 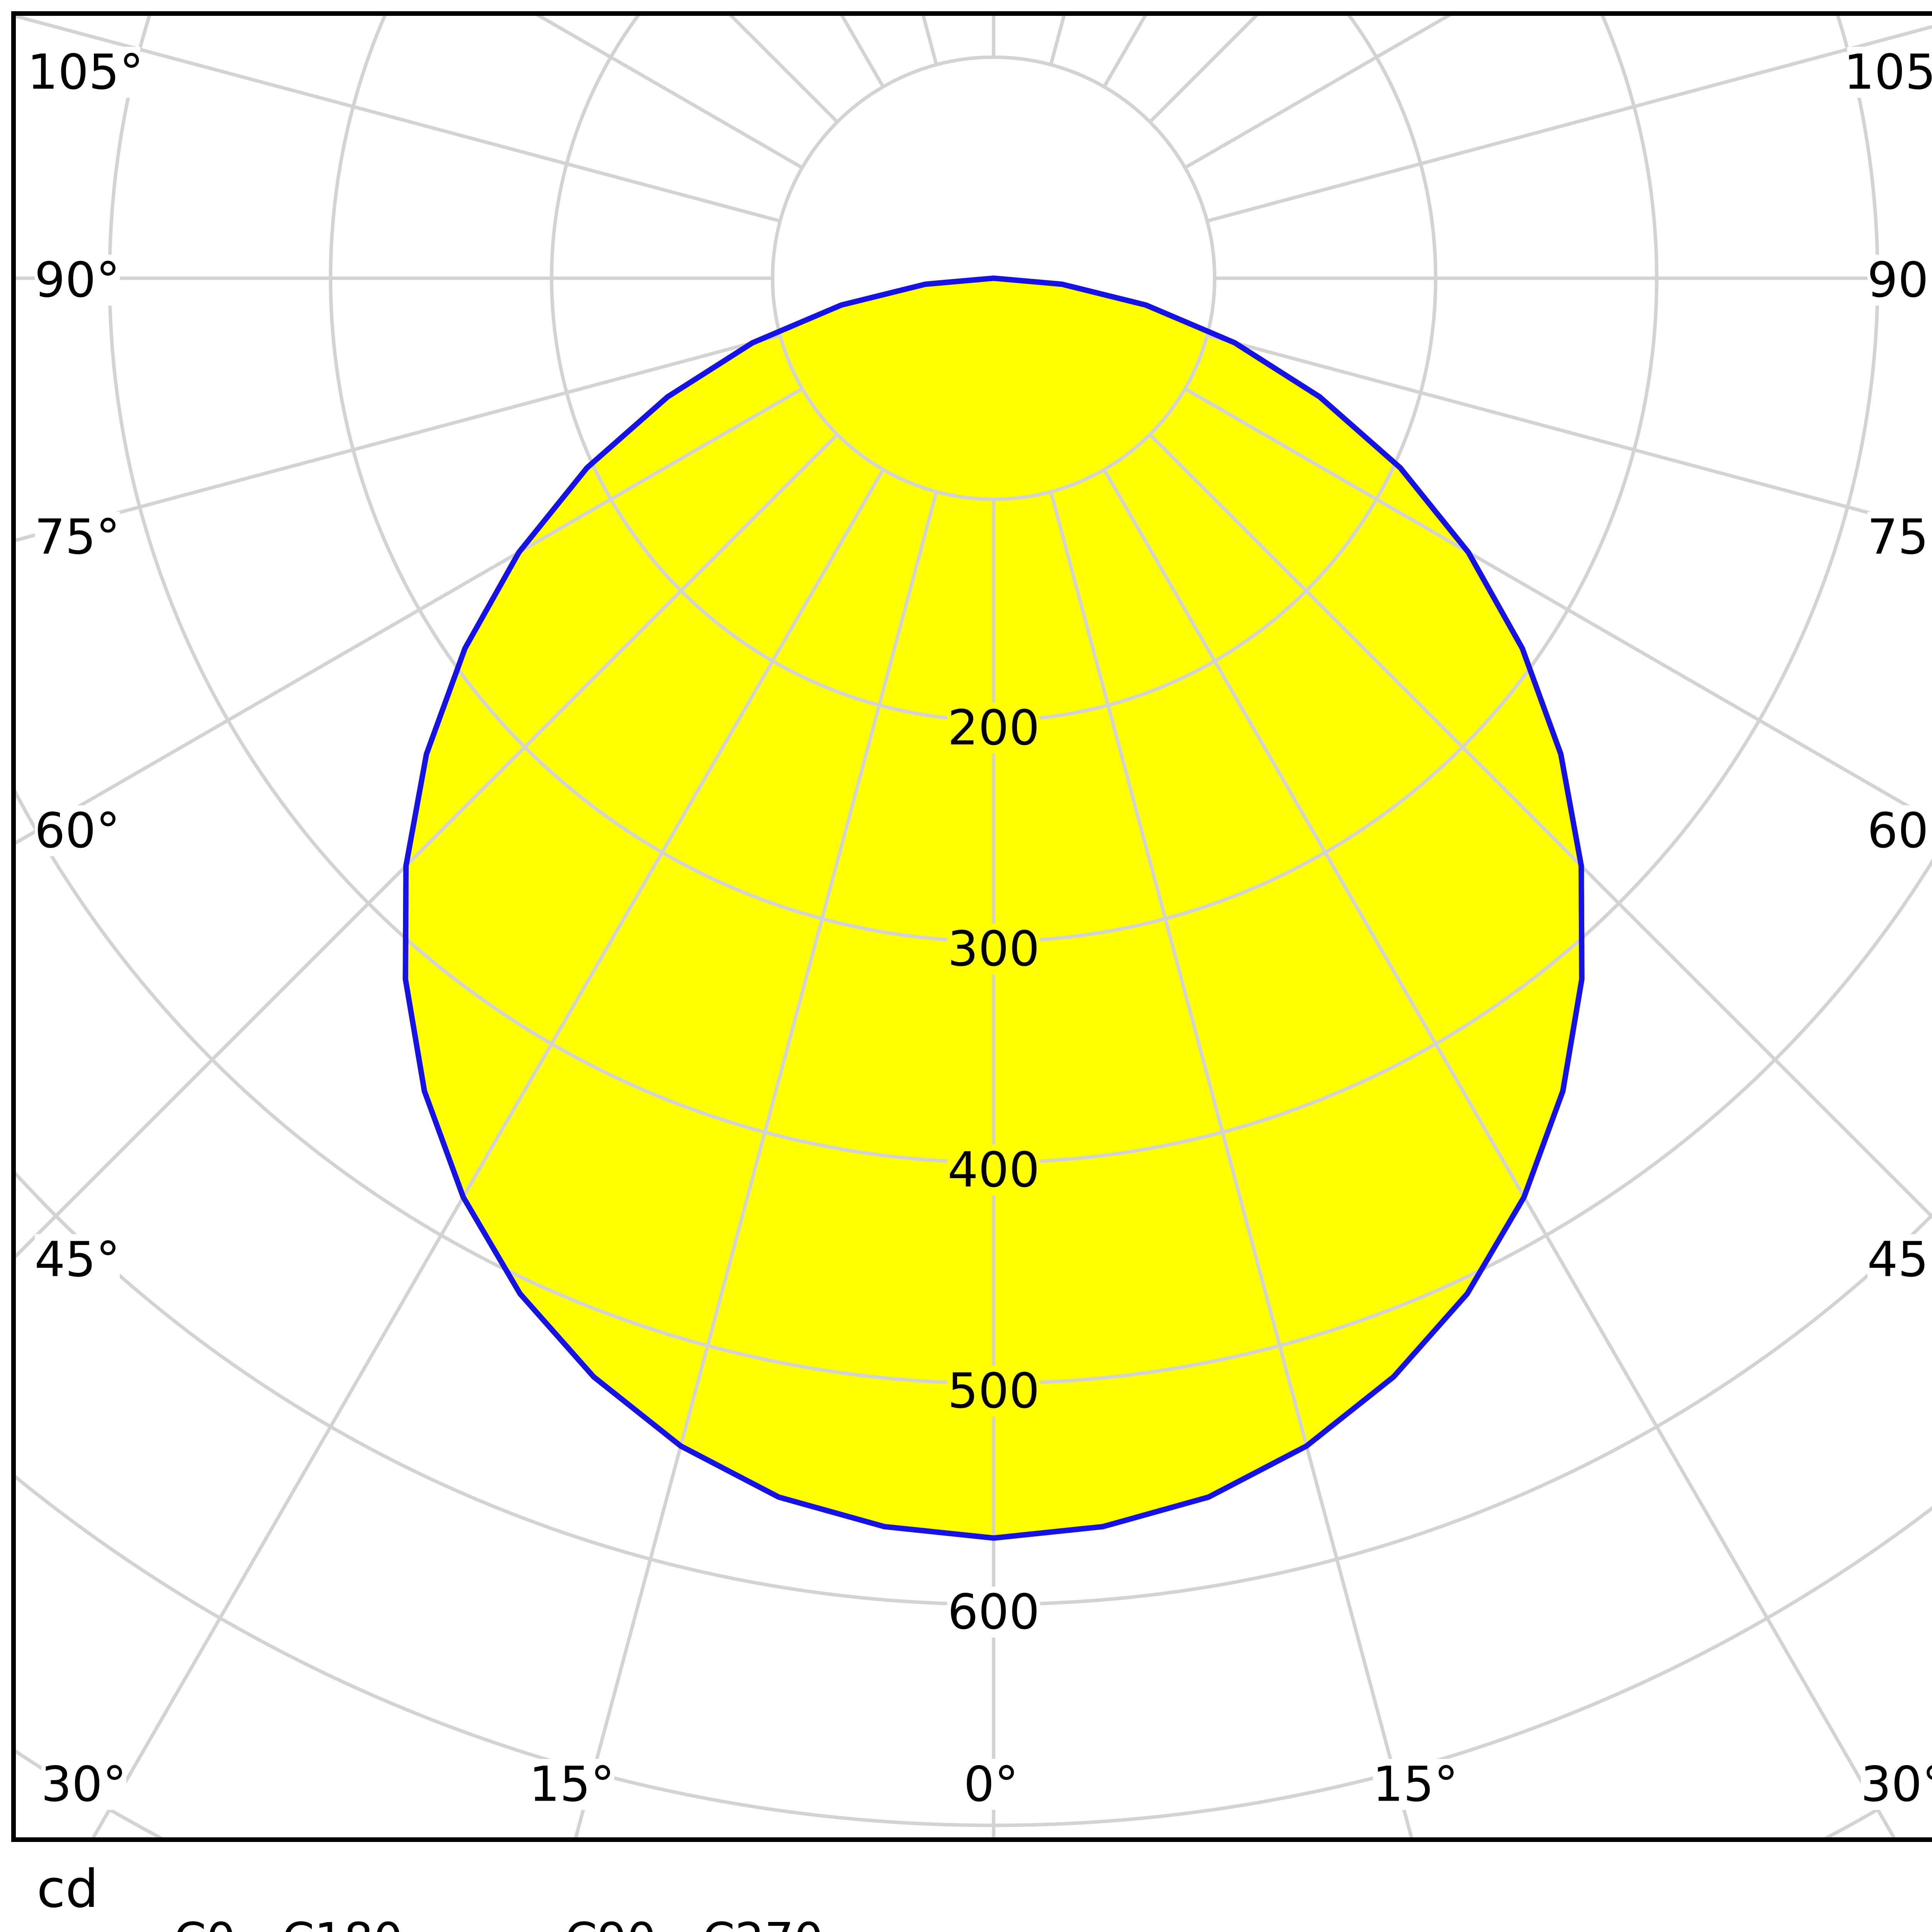 I want to click on ring-label-200: 200, so click(x=993, y=728).